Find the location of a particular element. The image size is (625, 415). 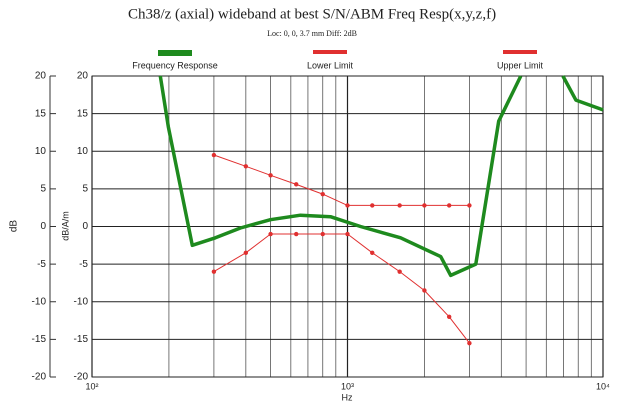

y2-axis-label: dB/A/m is located at coordinates (65, 226).